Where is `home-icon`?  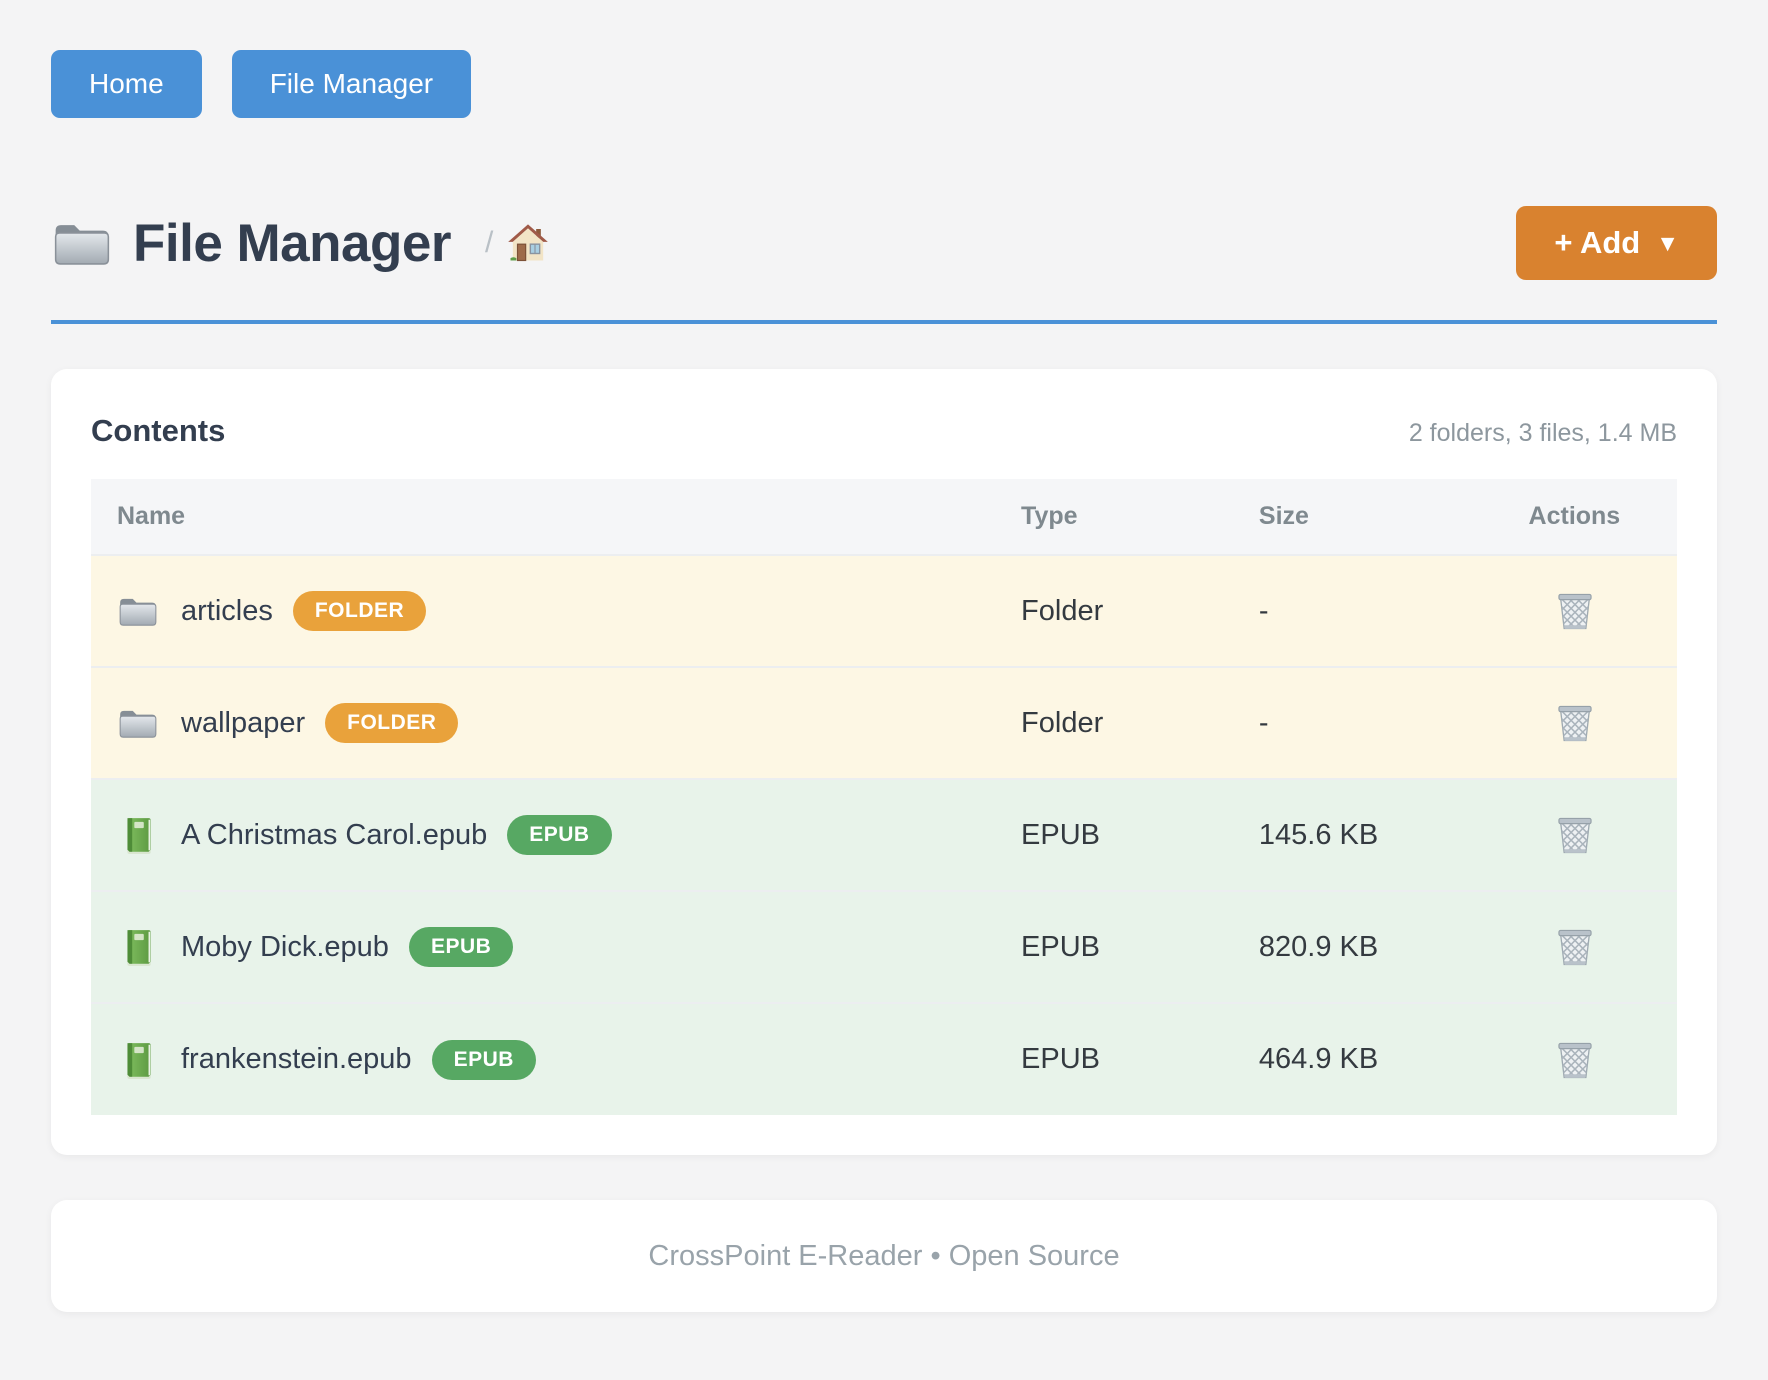 home-icon is located at coordinates (528, 243).